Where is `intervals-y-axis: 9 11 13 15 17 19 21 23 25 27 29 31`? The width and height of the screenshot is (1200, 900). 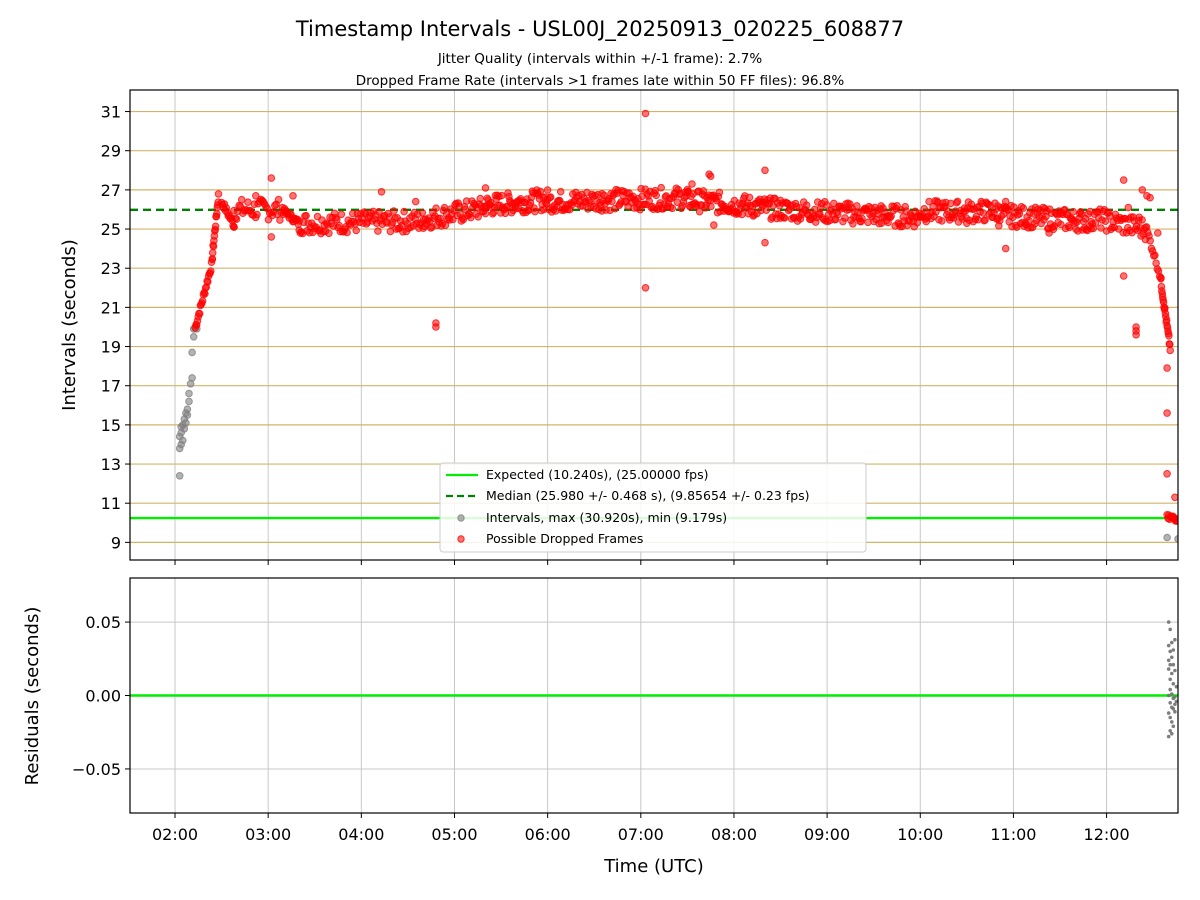 intervals-y-axis: 9 11 13 15 17 19 21 23 25 27 29 31 is located at coordinates (115, 327).